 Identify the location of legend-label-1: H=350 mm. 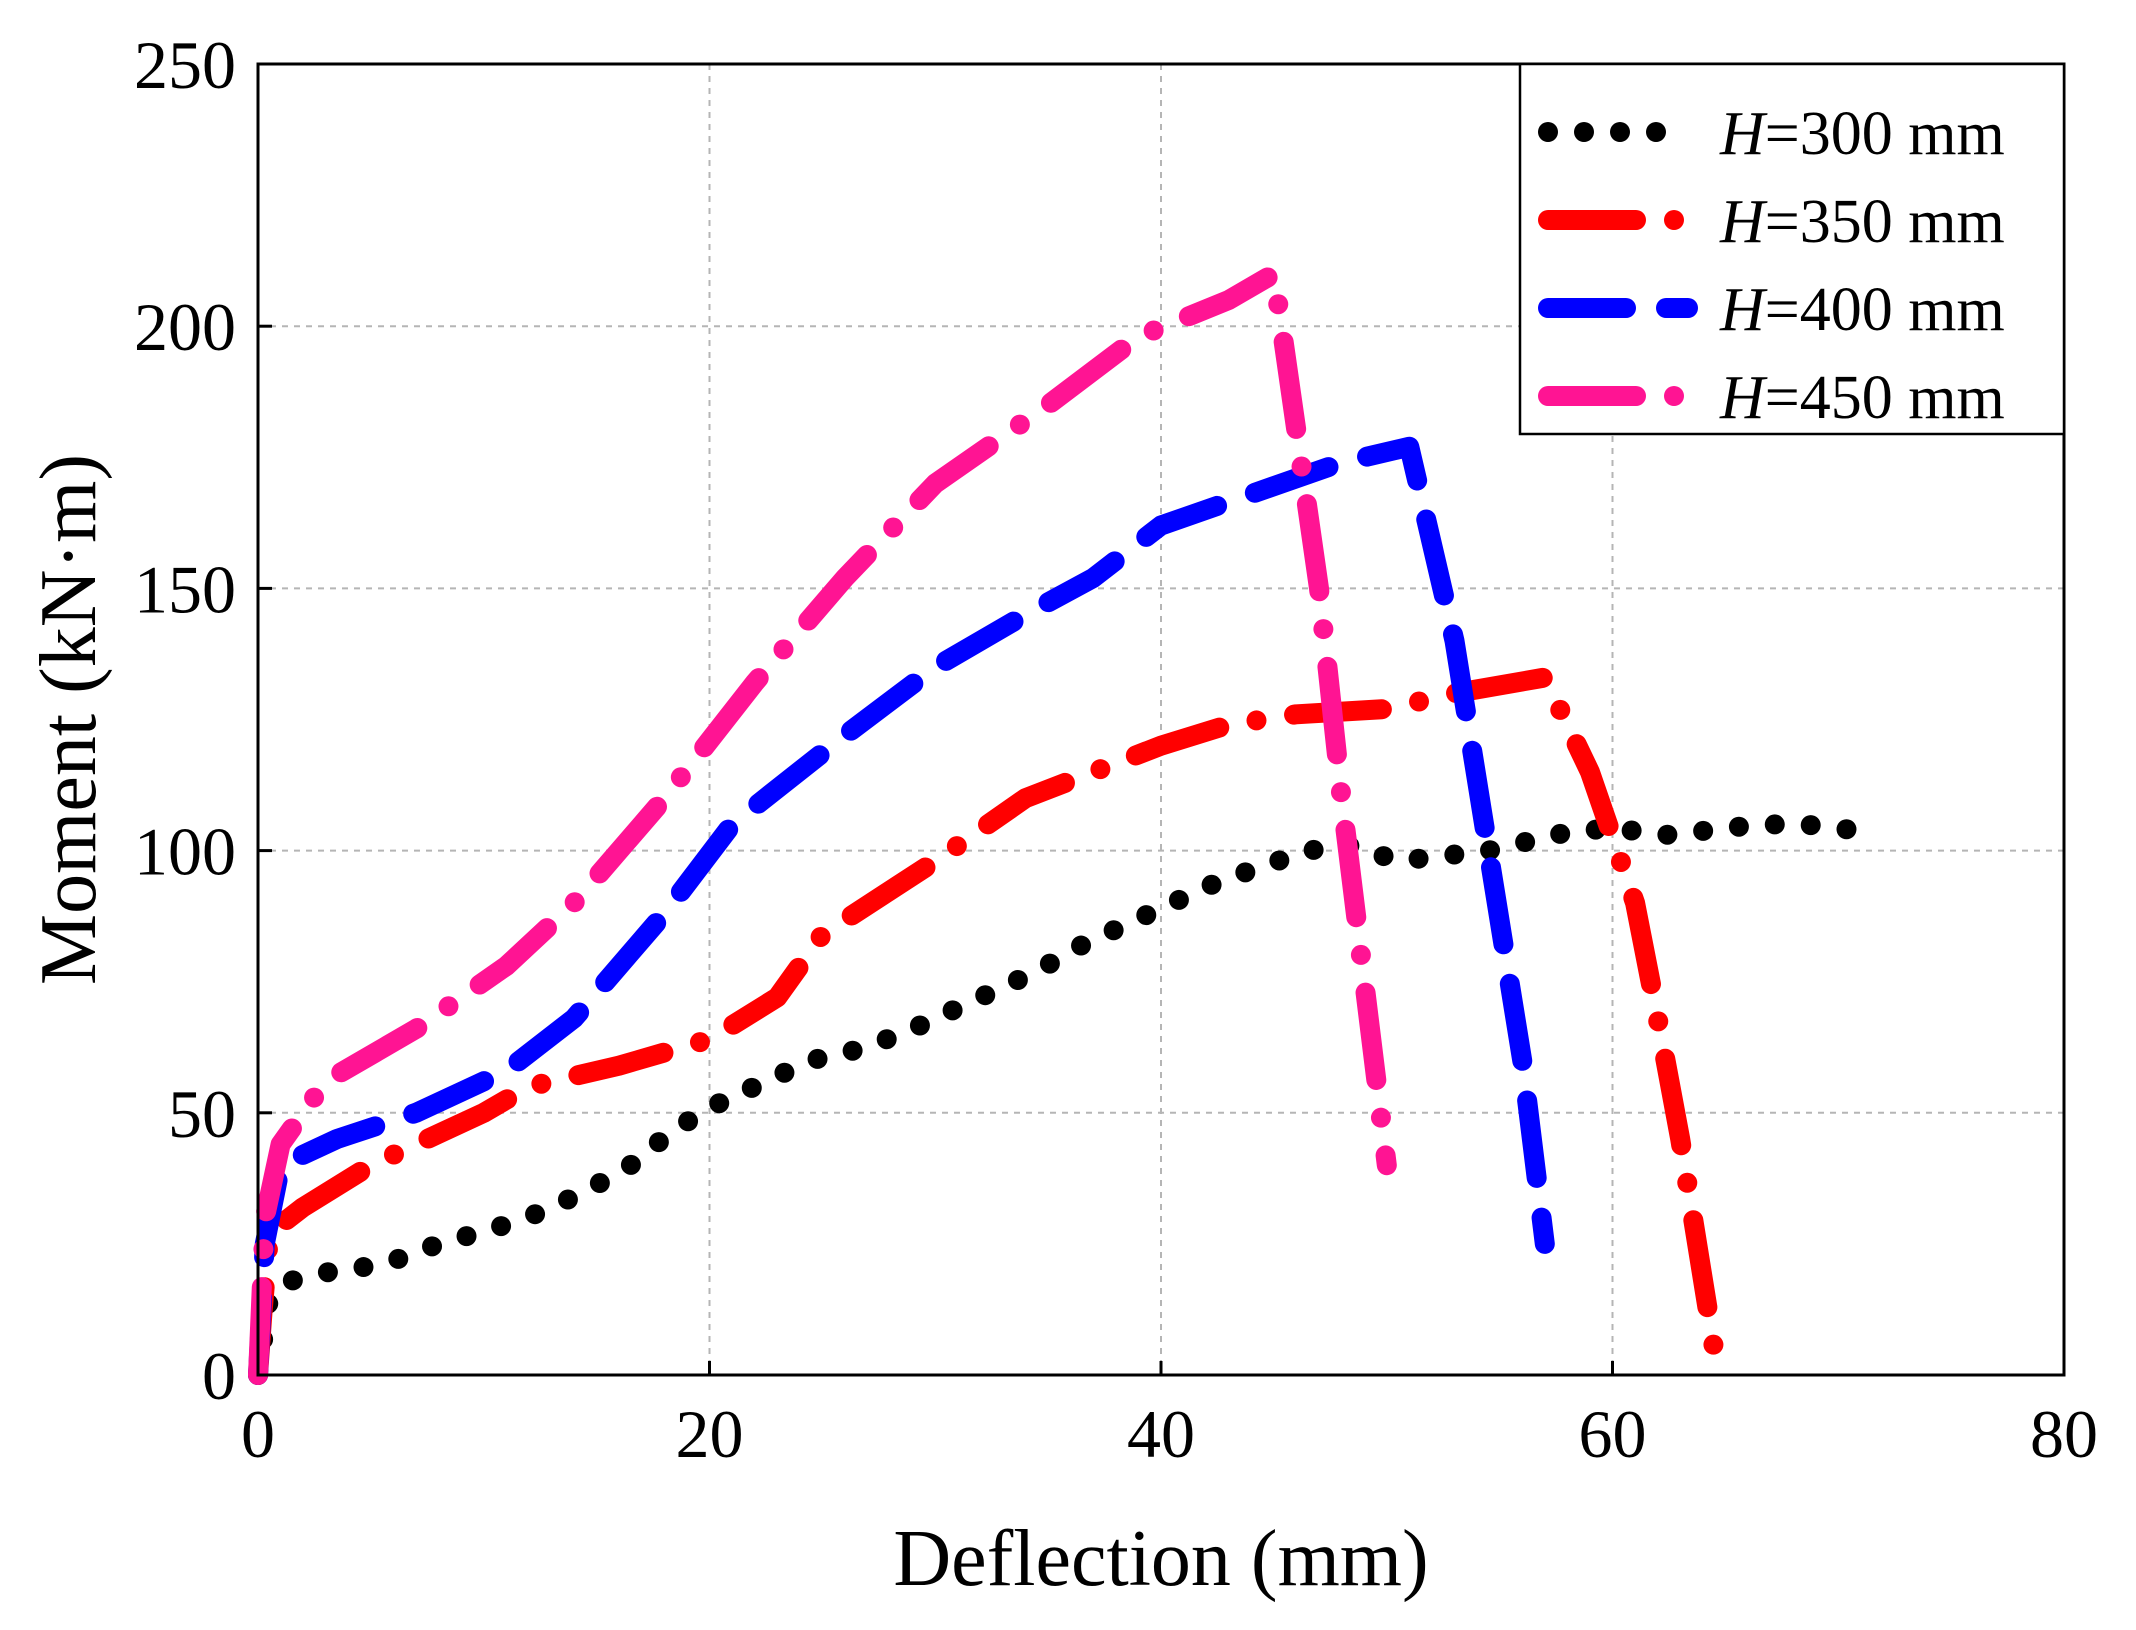
(1862, 222).